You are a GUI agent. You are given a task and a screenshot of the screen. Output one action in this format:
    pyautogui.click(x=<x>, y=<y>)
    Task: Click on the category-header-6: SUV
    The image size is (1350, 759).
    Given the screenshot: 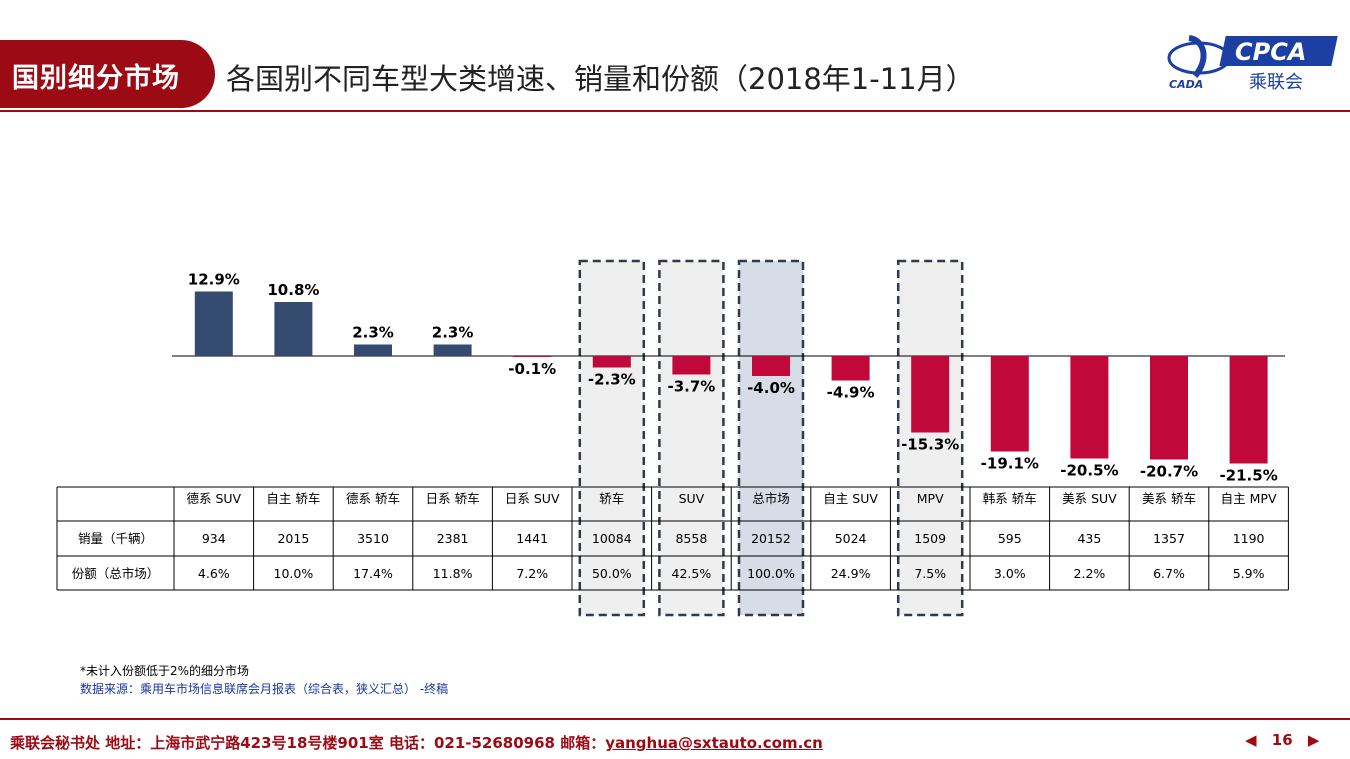 What is the action you would take?
    pyautogui.click(x=692, y=498)
    